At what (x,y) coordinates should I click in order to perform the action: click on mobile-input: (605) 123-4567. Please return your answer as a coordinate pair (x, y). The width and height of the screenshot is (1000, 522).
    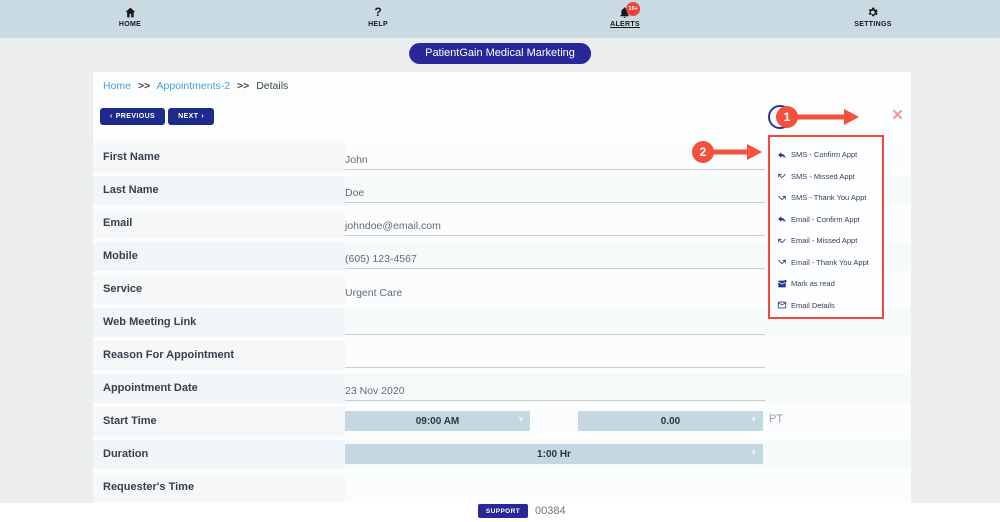
    Looking at the image, I should click on (555, 256).